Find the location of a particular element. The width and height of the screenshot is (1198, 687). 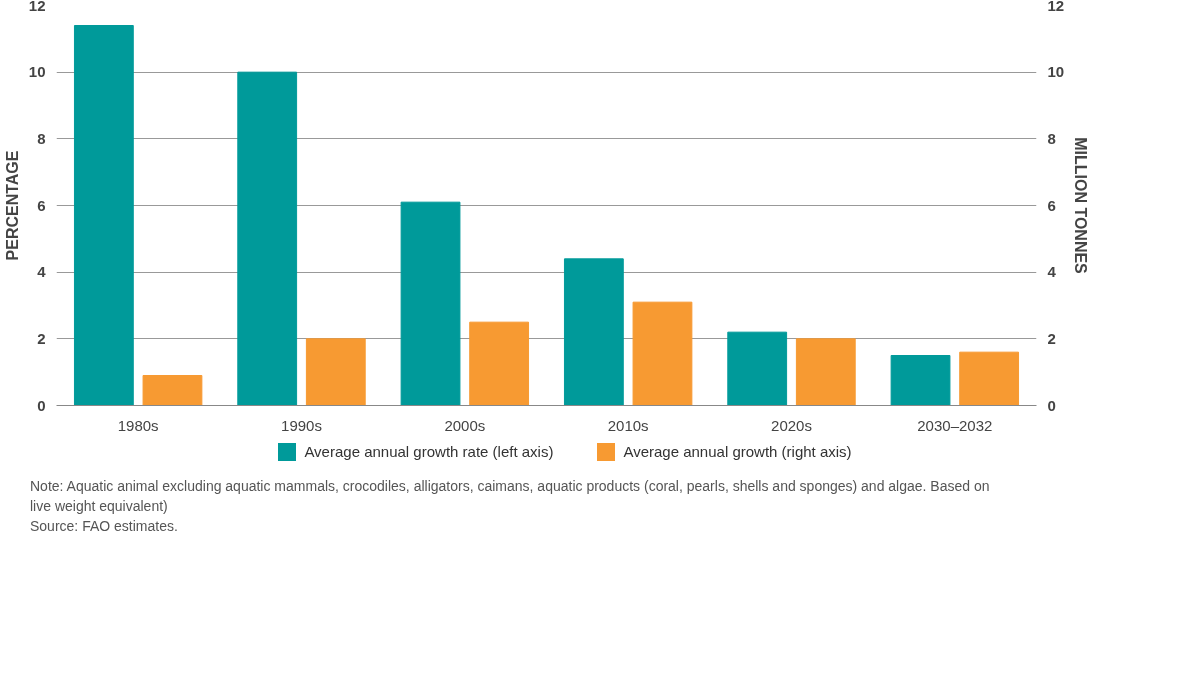

y-tick-label: 8 is located at coordinates (41, 138).